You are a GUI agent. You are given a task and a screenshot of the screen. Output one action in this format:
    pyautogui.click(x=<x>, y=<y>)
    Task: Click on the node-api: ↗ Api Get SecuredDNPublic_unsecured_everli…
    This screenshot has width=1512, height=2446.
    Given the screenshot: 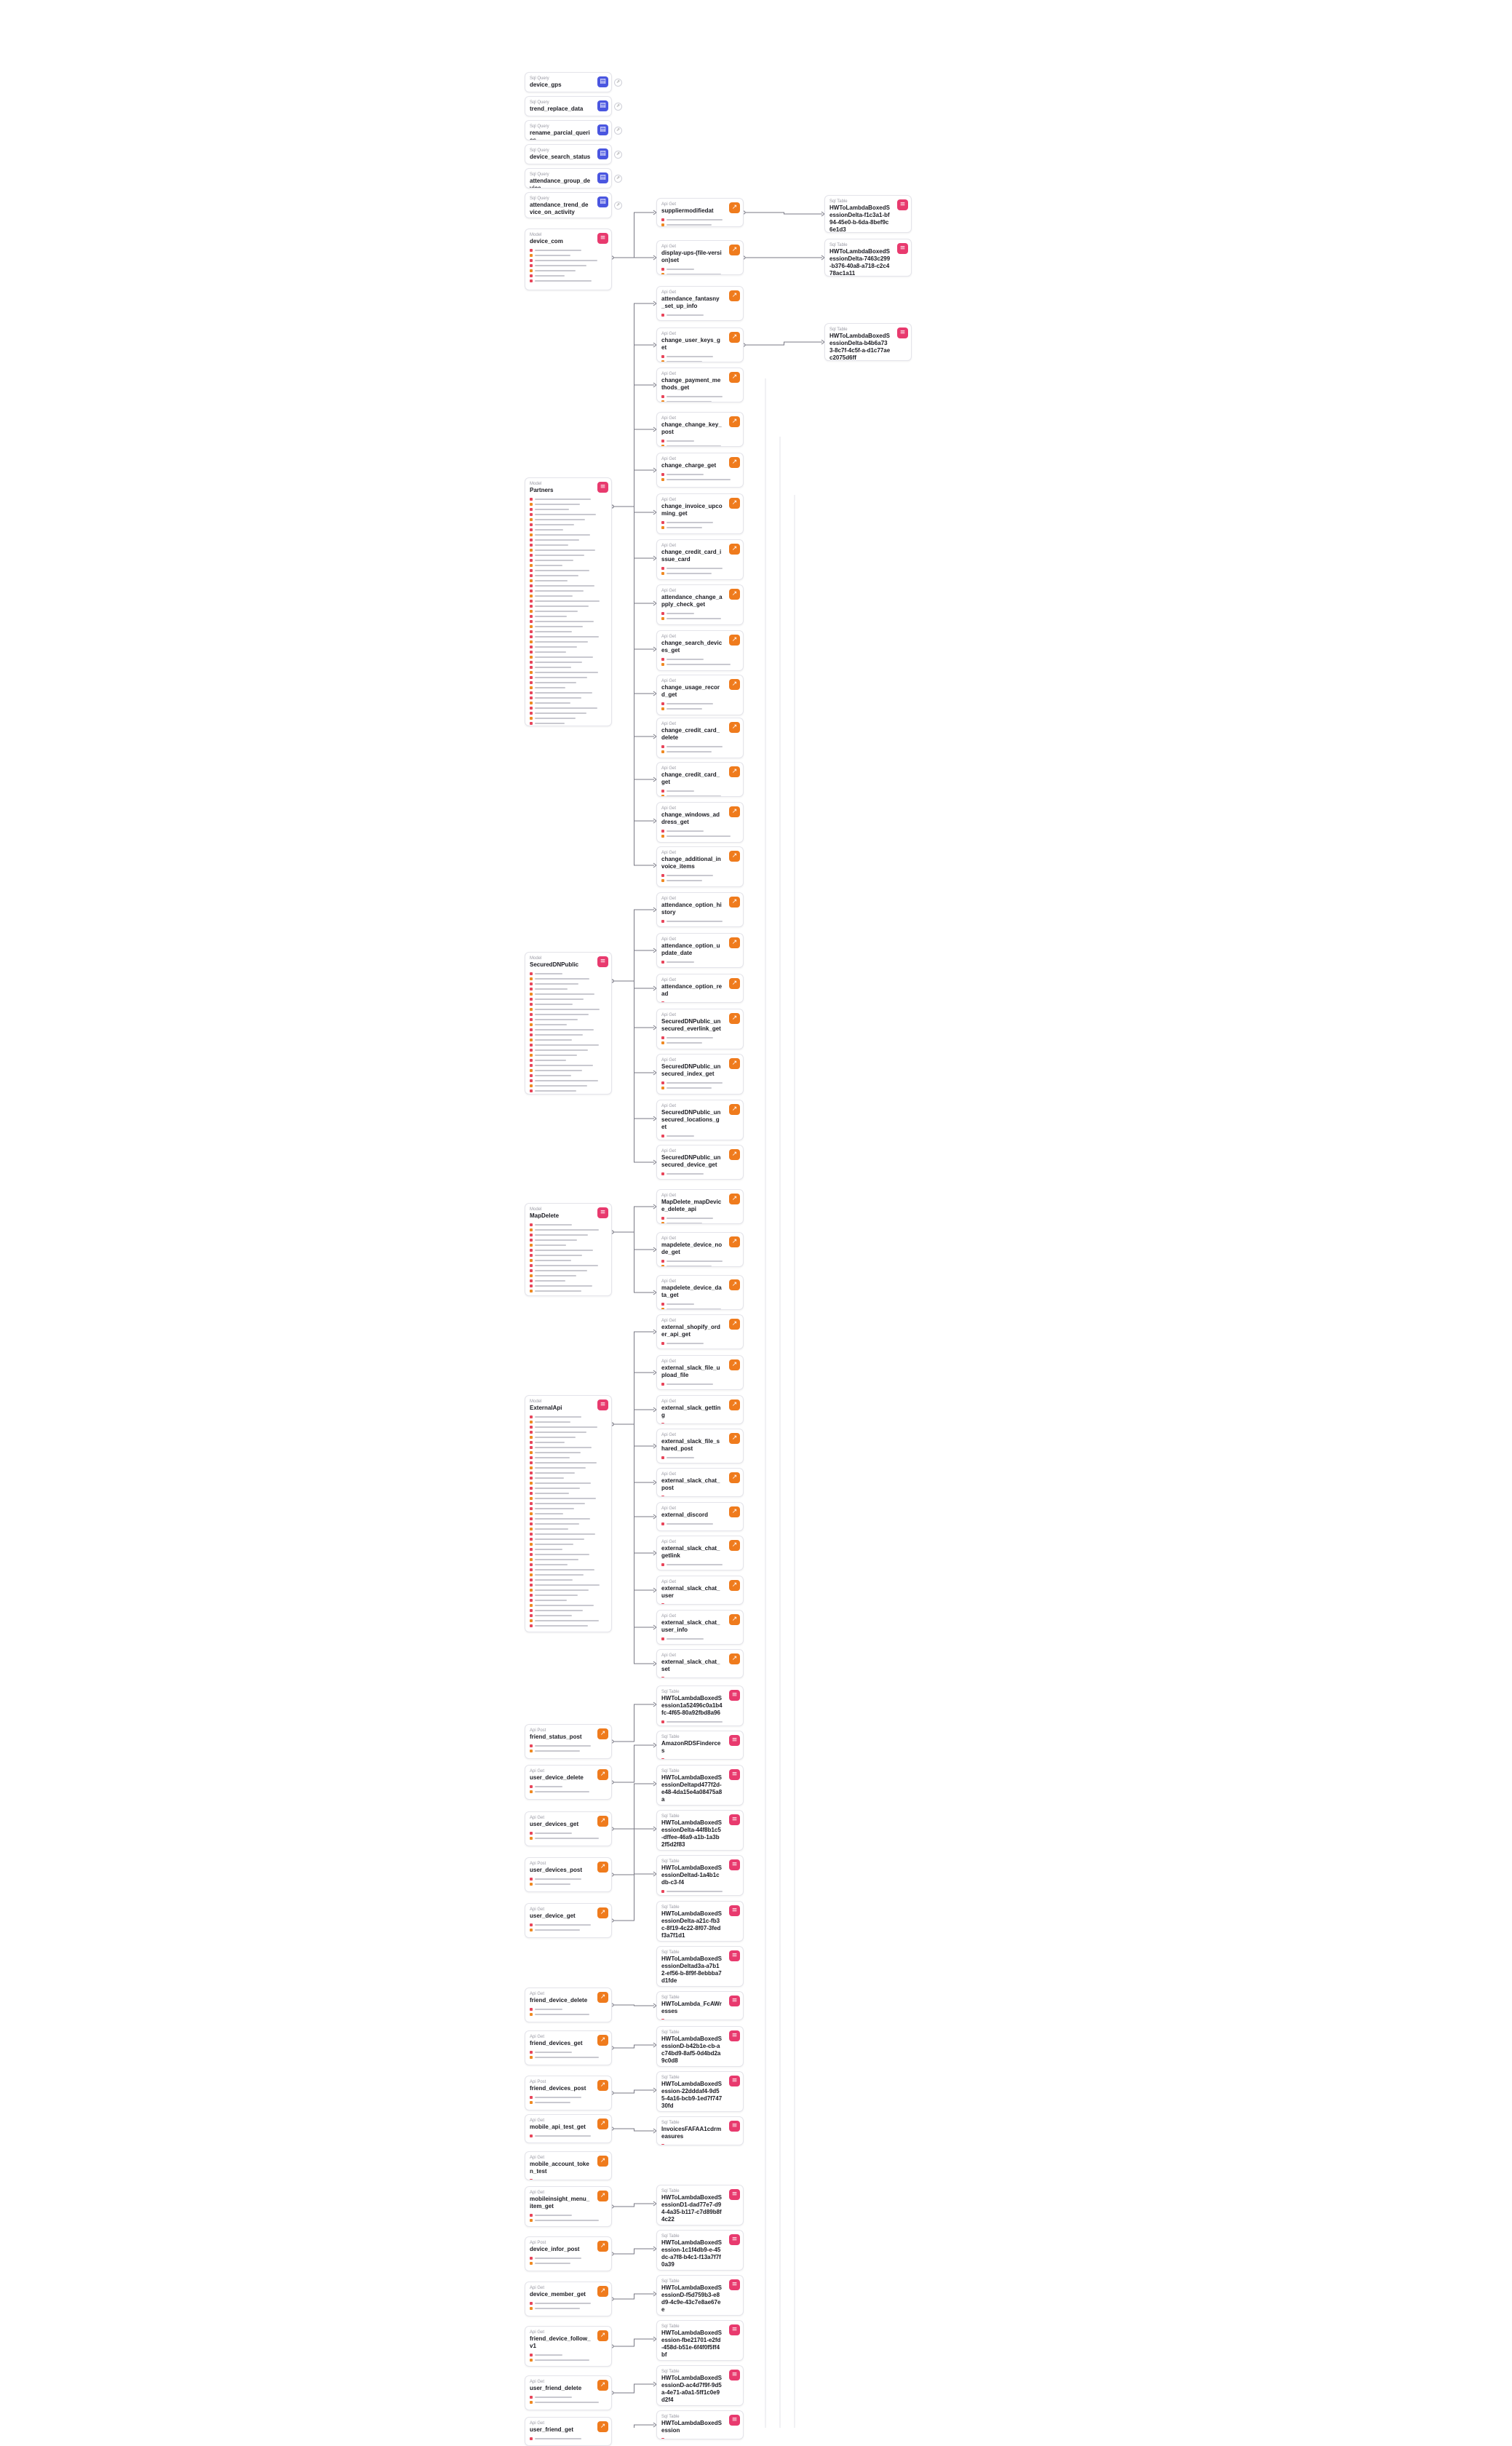 What is the action you would take?
    pyautogui.click(x=700, y=1029)
    